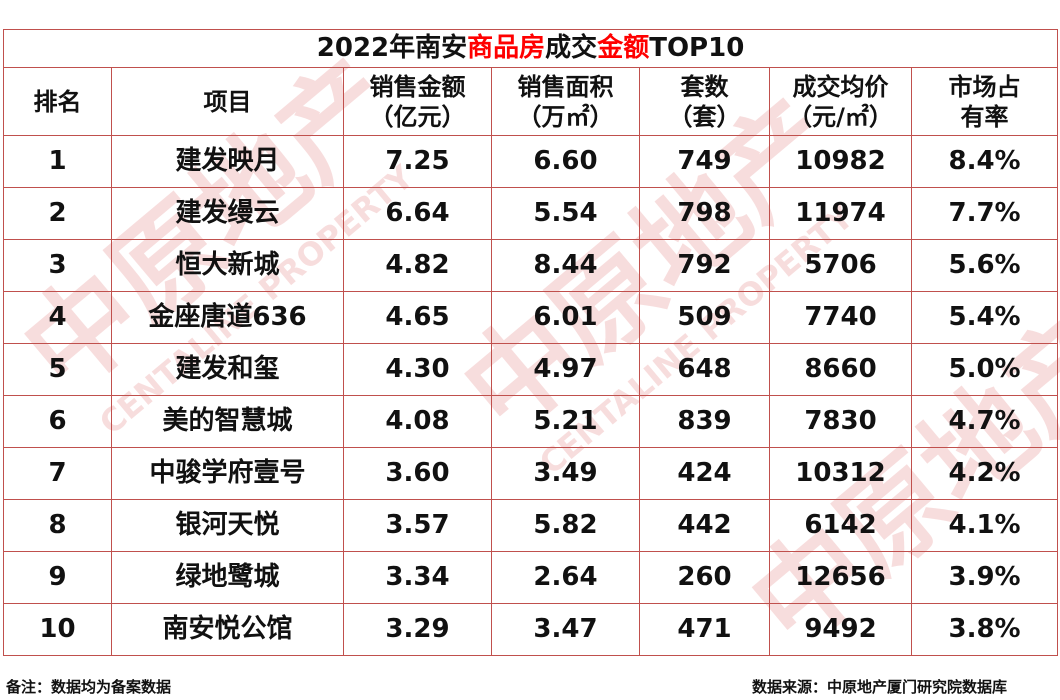  Describe the element at coordinates (227, 577) in the screenshot. I see `project-cell: 绿地鹭城` at that location.